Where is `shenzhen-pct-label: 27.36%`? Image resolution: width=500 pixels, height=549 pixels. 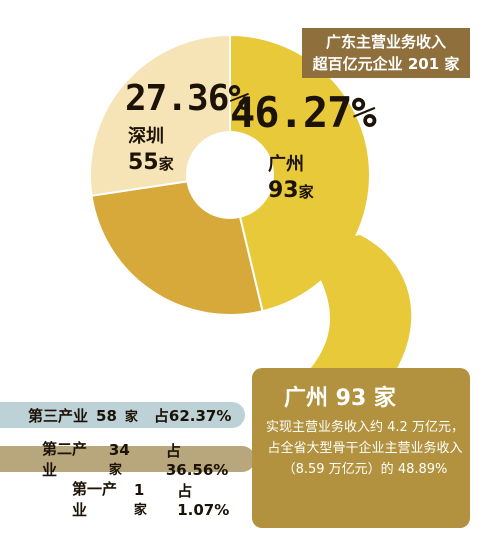
shenzhen-pct-label: 27.36% is located at coordinates (187, 98).